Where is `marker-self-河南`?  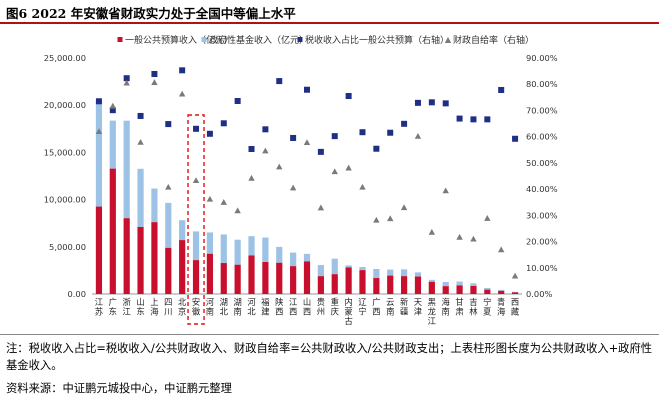 marker-self-河南 is located at coordinates (210, 198).